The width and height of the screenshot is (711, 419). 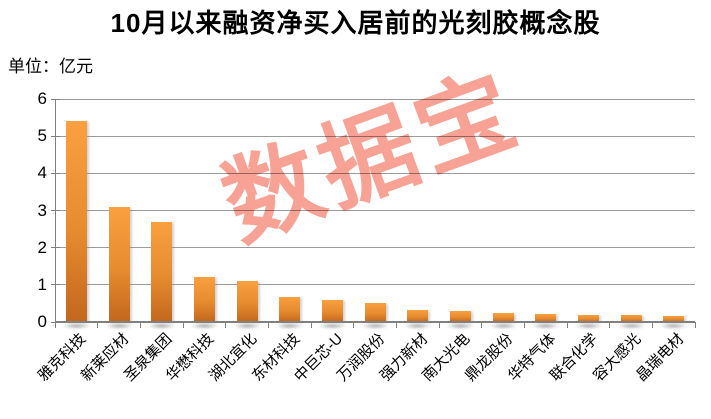 What do you see at coordinates (42, 136) in the screenshot?
I see `y-tick-label: 5` at bounding box center [42, 136].